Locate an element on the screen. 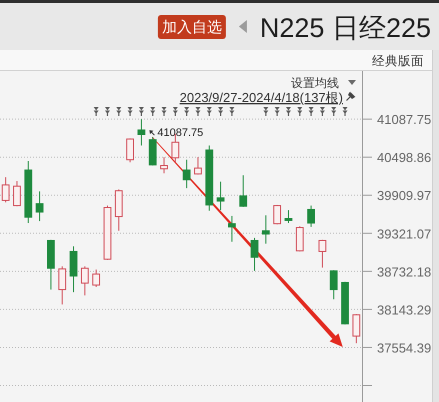  title: N225 日经225 is located at coordinates (345, 28).